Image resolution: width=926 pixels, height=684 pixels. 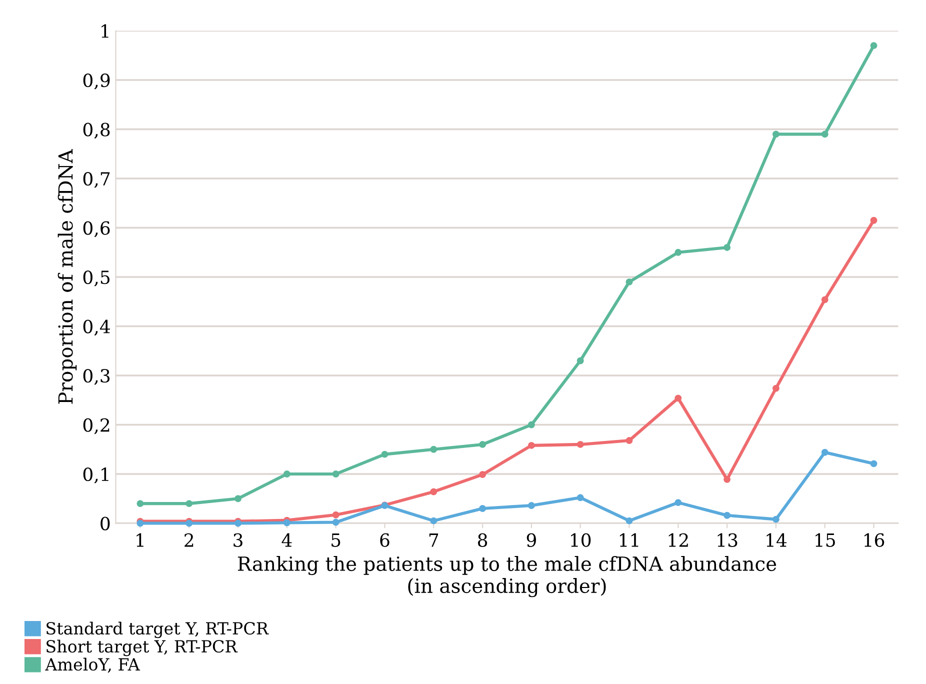 I want to click on y-tick-label: 1, so click(x=105, y=31).